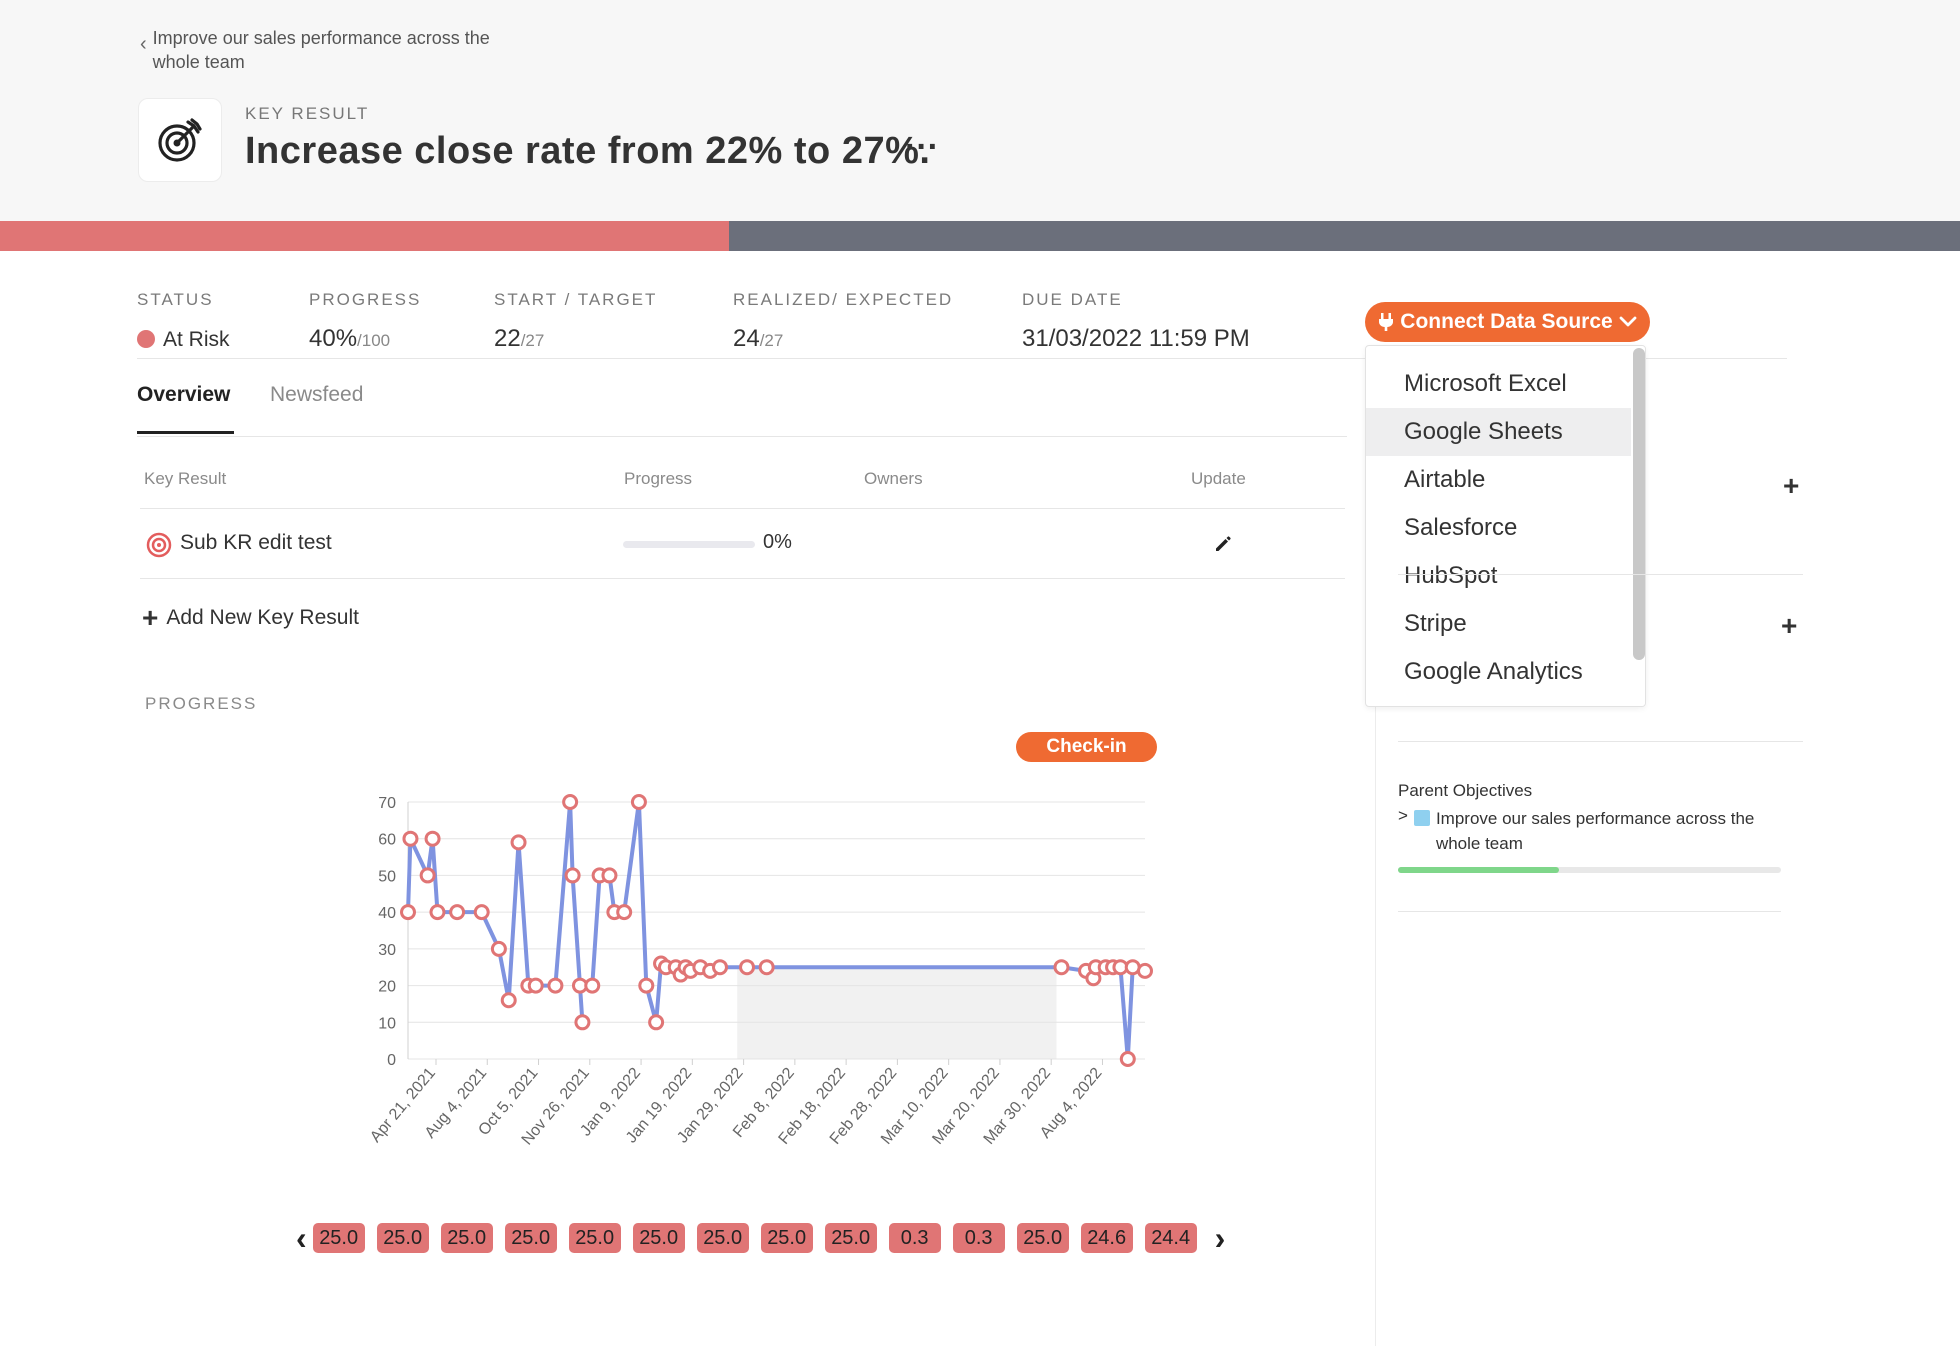 The width and height of the screenshot is (1960, 1346). What do you see at coordinates (201, 703) in the screenshot?
I see `progress-section-label: PROGRESS` at bounding box center [201, 703].